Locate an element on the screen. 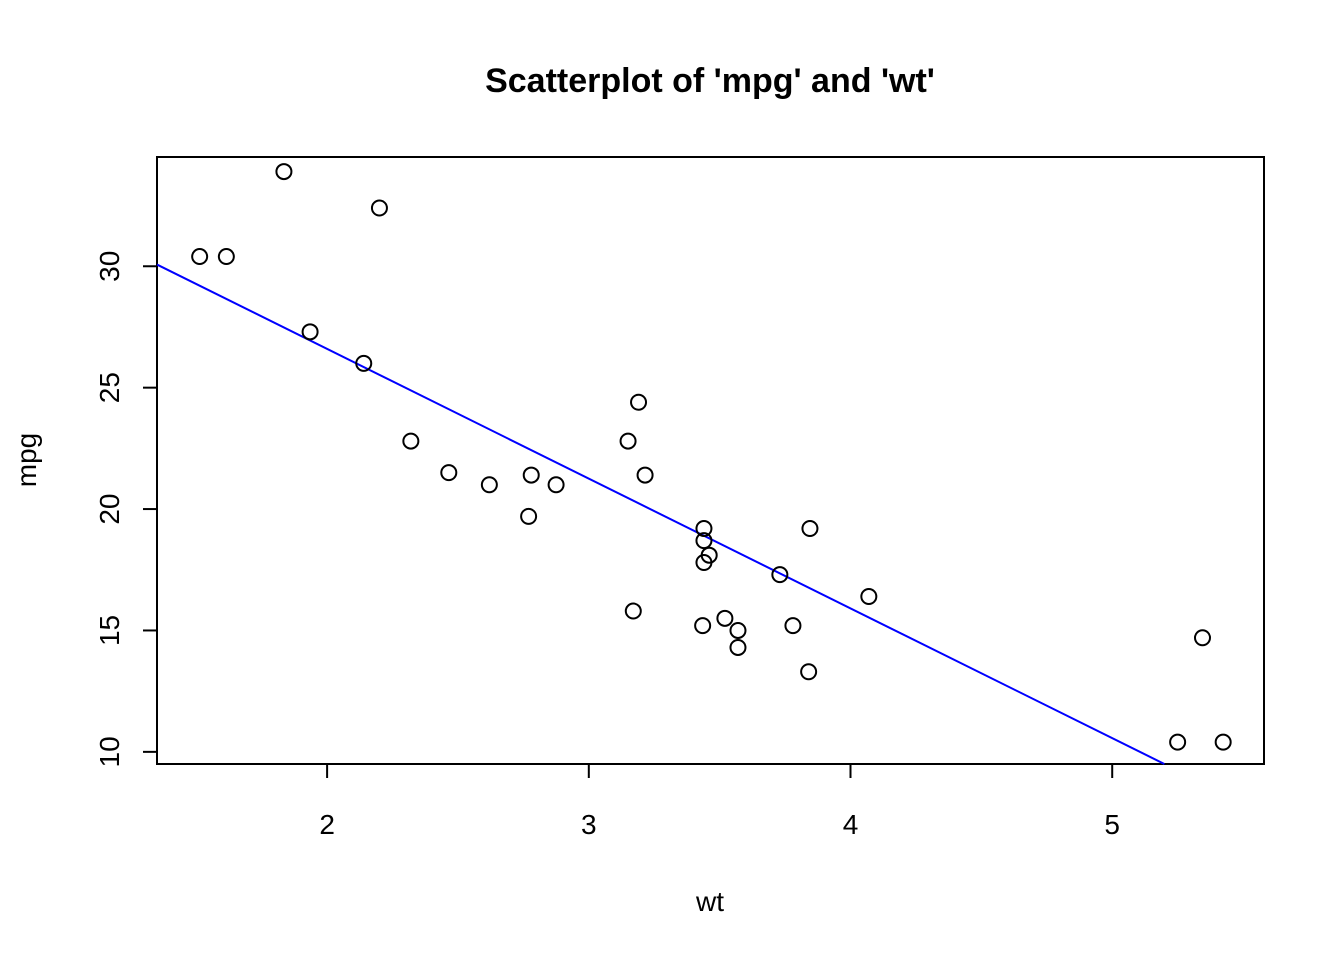 This screenshot has width=1344, height=960. y-axis: 10 15 20 25 30 is located at coordinates (126, 509).